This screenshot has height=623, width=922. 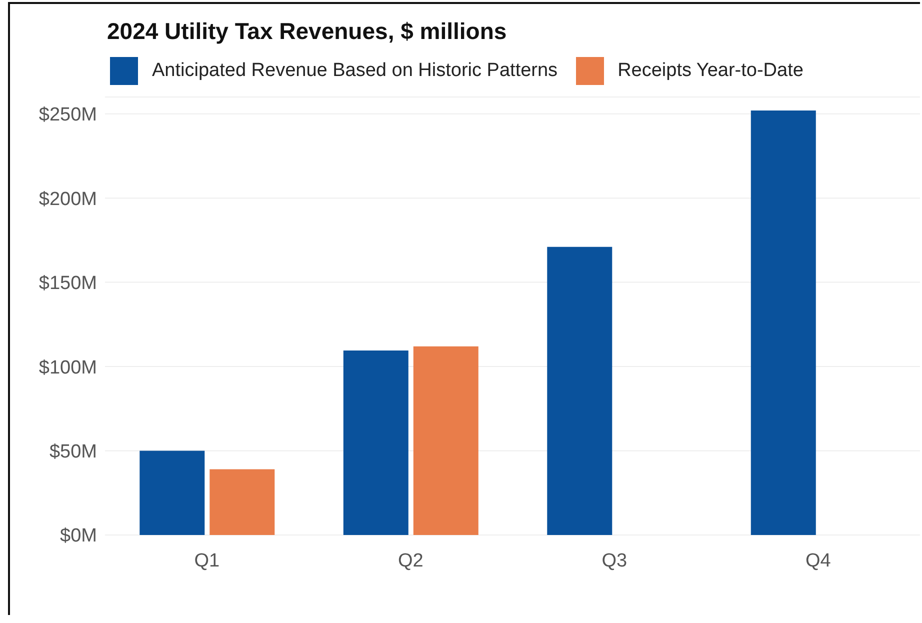 I want to click on x-tick-label: Q2, so click(x=411, y=561).